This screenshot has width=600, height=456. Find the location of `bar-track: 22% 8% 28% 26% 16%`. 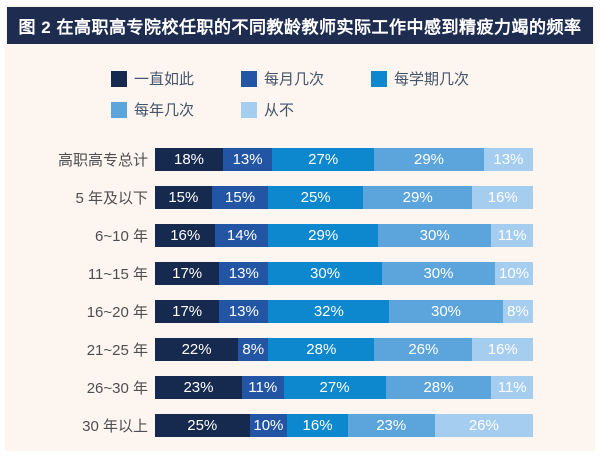

bar-track: 22% 8% 28% 26% 16% is located at coordinates (344, 349).